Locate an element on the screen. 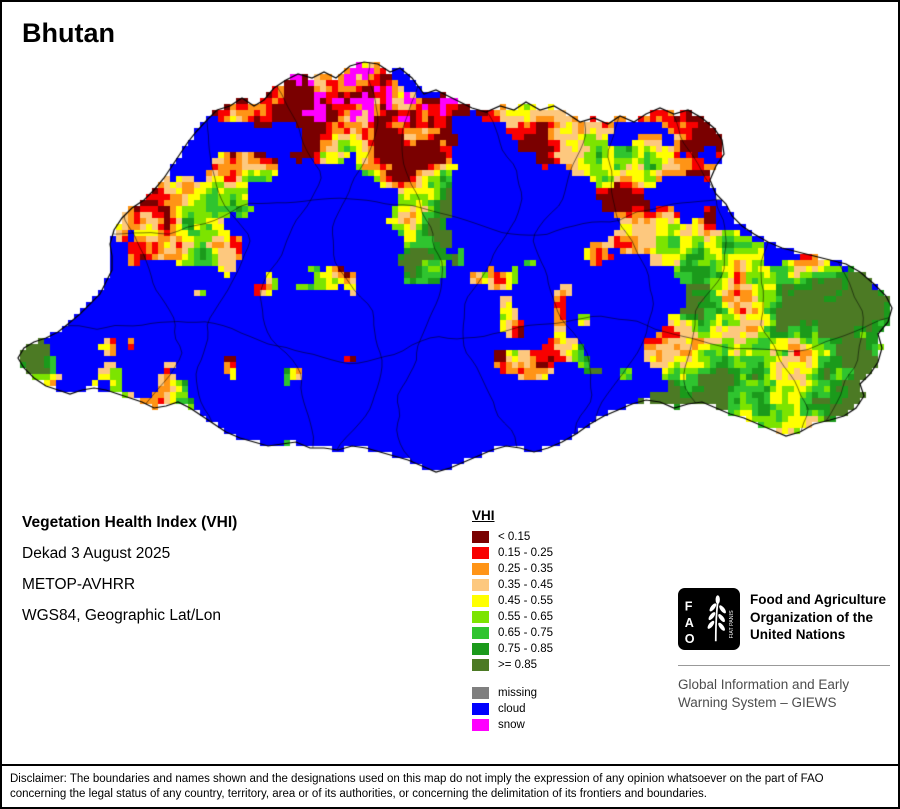 Image resolution: width=900 pixels, height=809 pixels. legend-label: 0.25 - 0.35 is located at coordinates (525, 569).